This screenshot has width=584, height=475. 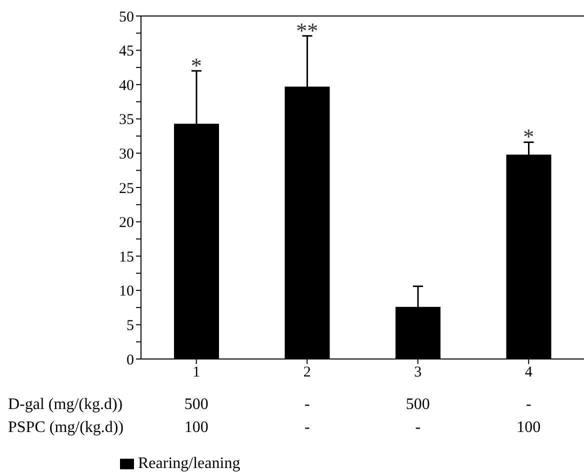 I want to click on y-tick-label: 0, so click(x=130, y=360).